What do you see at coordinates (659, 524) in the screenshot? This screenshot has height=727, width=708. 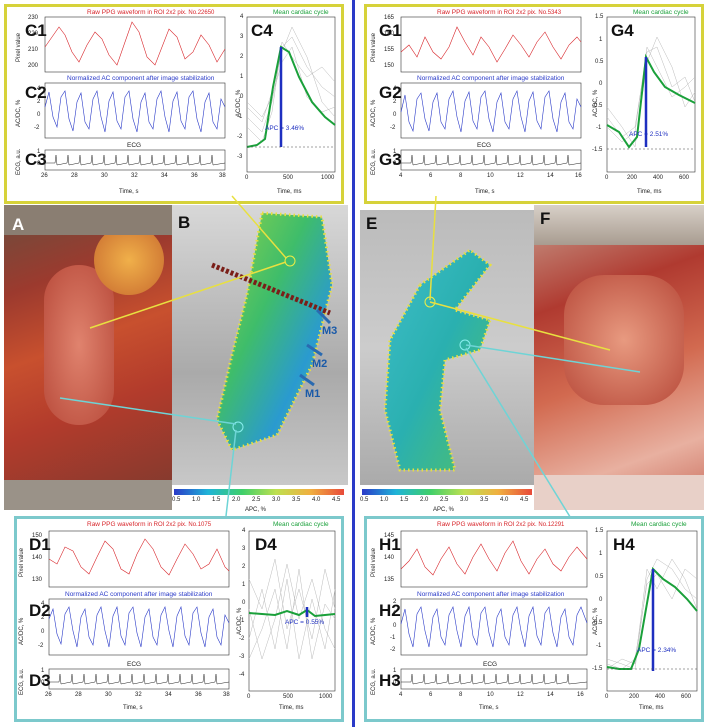 I see `title-h4: Mean cardiac cycle` at bounding box center [659, 524].